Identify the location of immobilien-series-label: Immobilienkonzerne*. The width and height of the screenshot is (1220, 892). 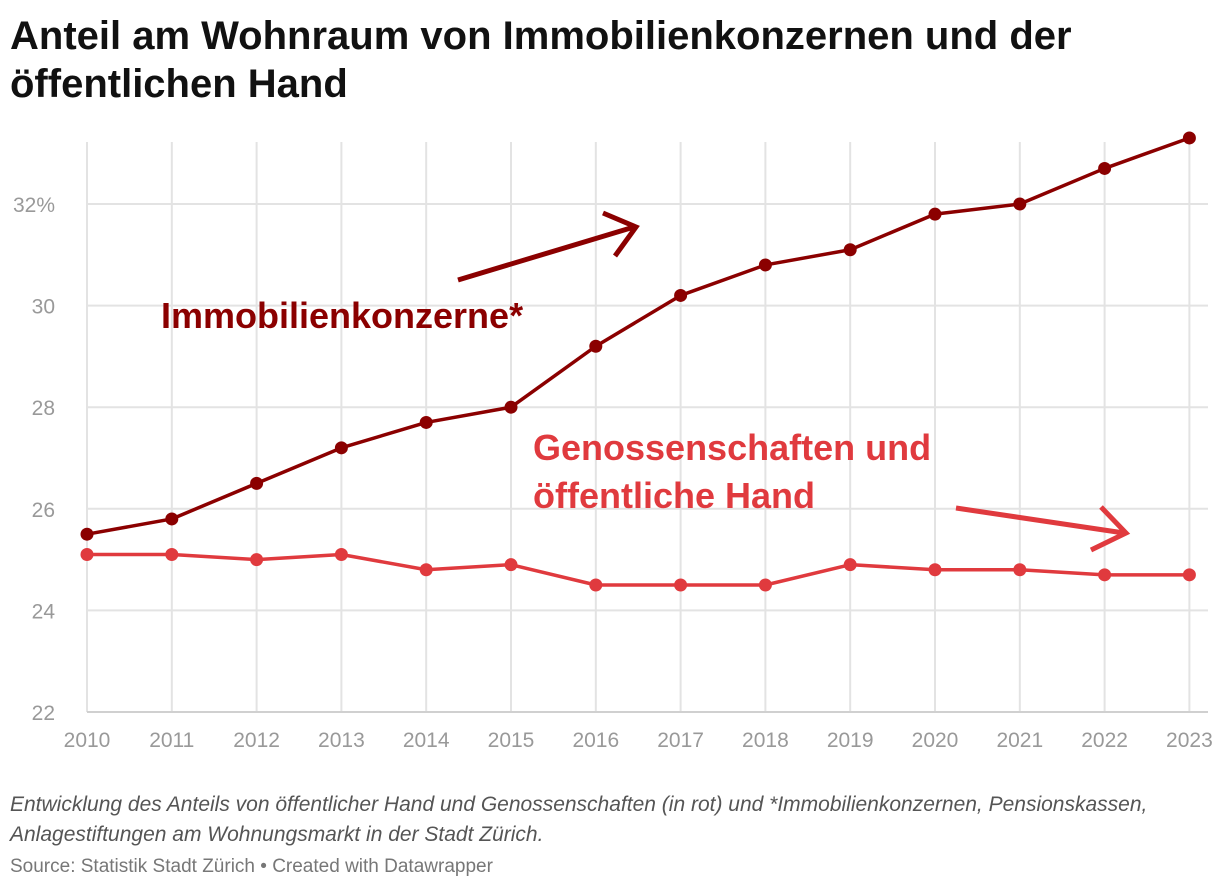
(342, 315).